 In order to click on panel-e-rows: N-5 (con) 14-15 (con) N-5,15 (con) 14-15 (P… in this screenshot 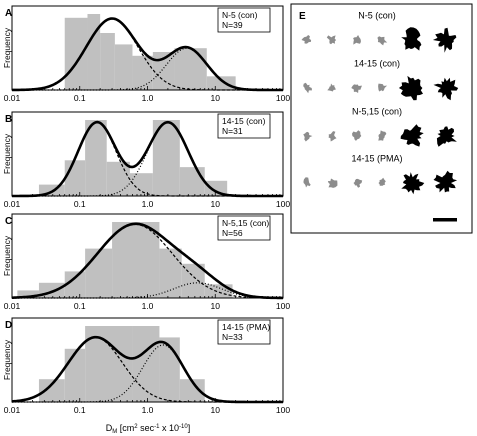, I will do `click(380, 102)`.